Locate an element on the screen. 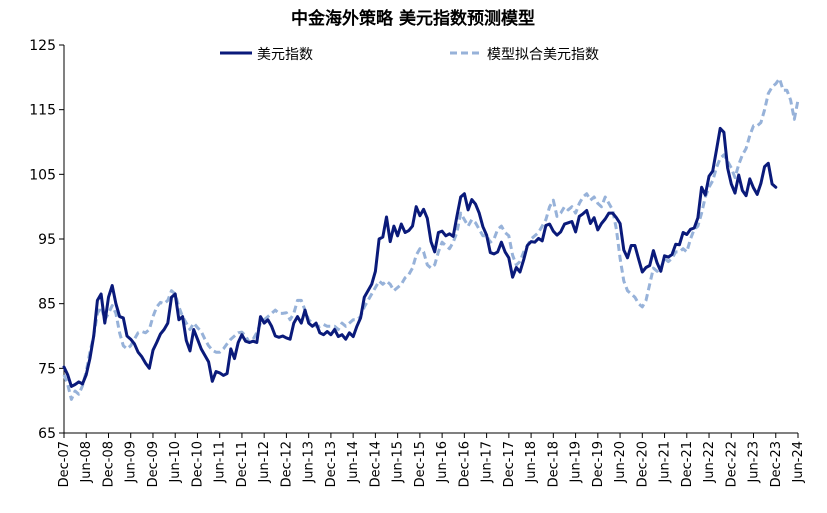 The width and height of the screenshot is (827, 513). x-tick-label: Dec-15 is located at coordinates (420, 464).